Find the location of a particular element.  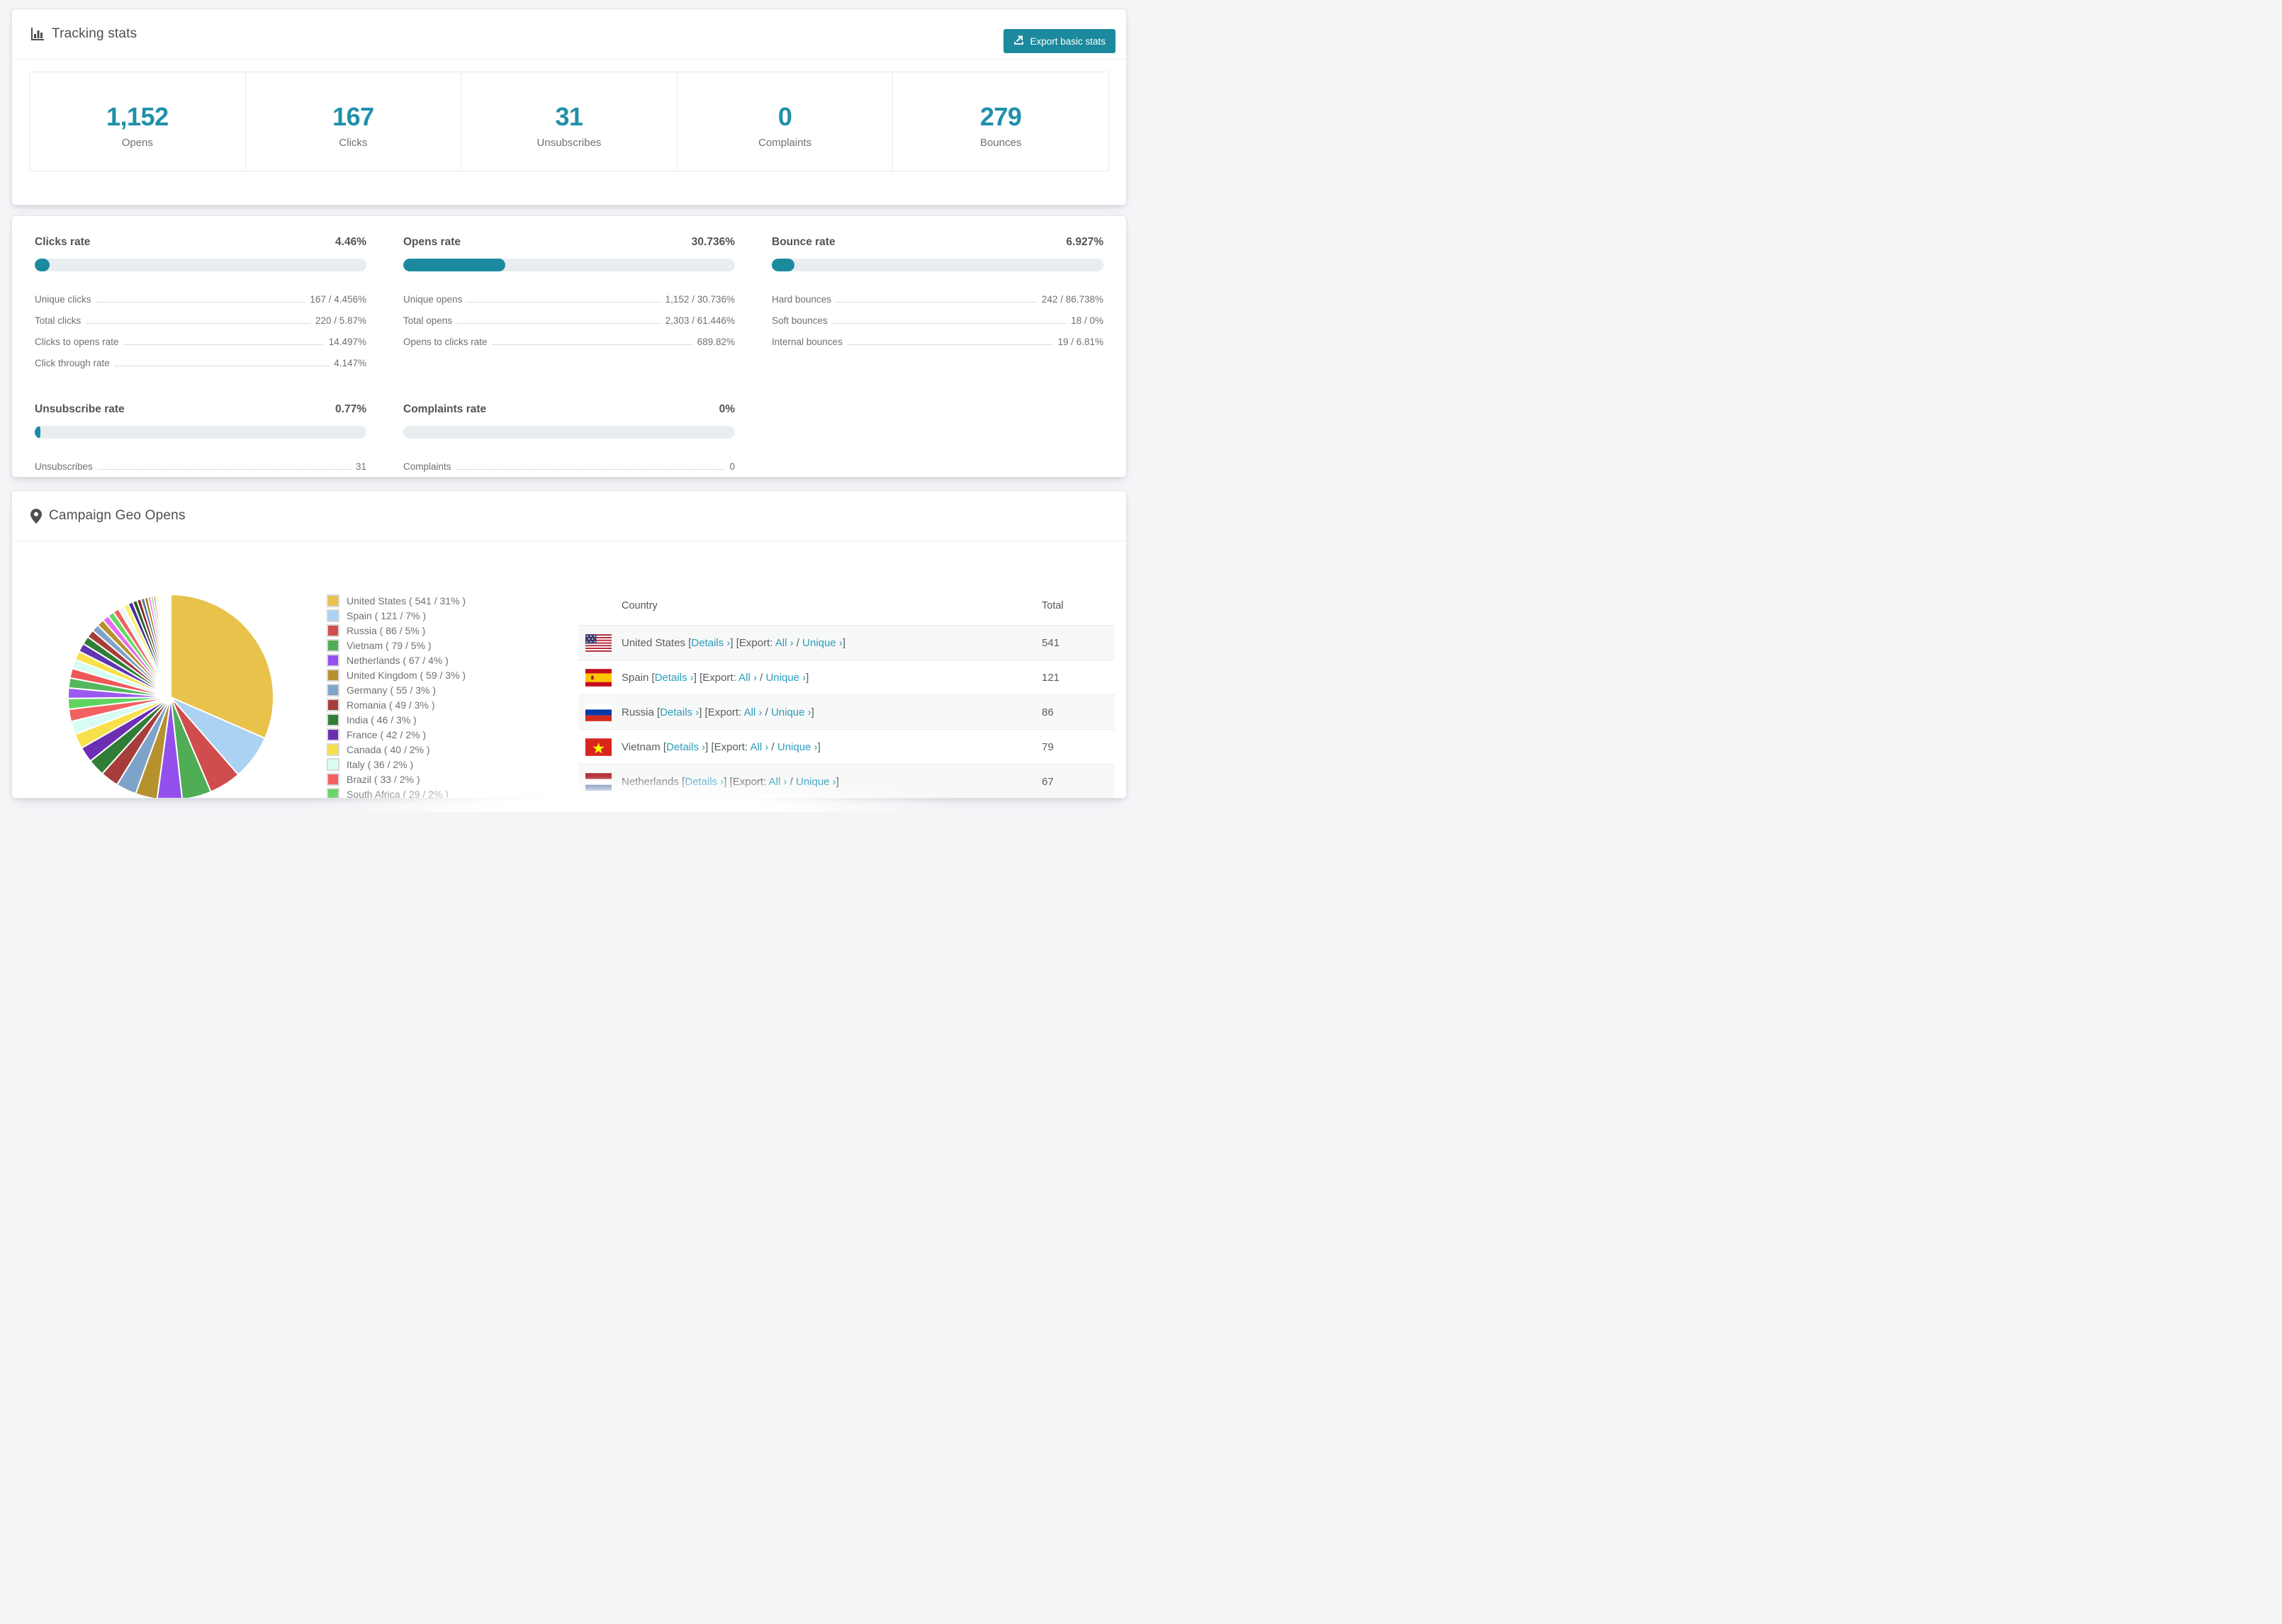

country-total: 67 is located at coordinates (1048, 782).